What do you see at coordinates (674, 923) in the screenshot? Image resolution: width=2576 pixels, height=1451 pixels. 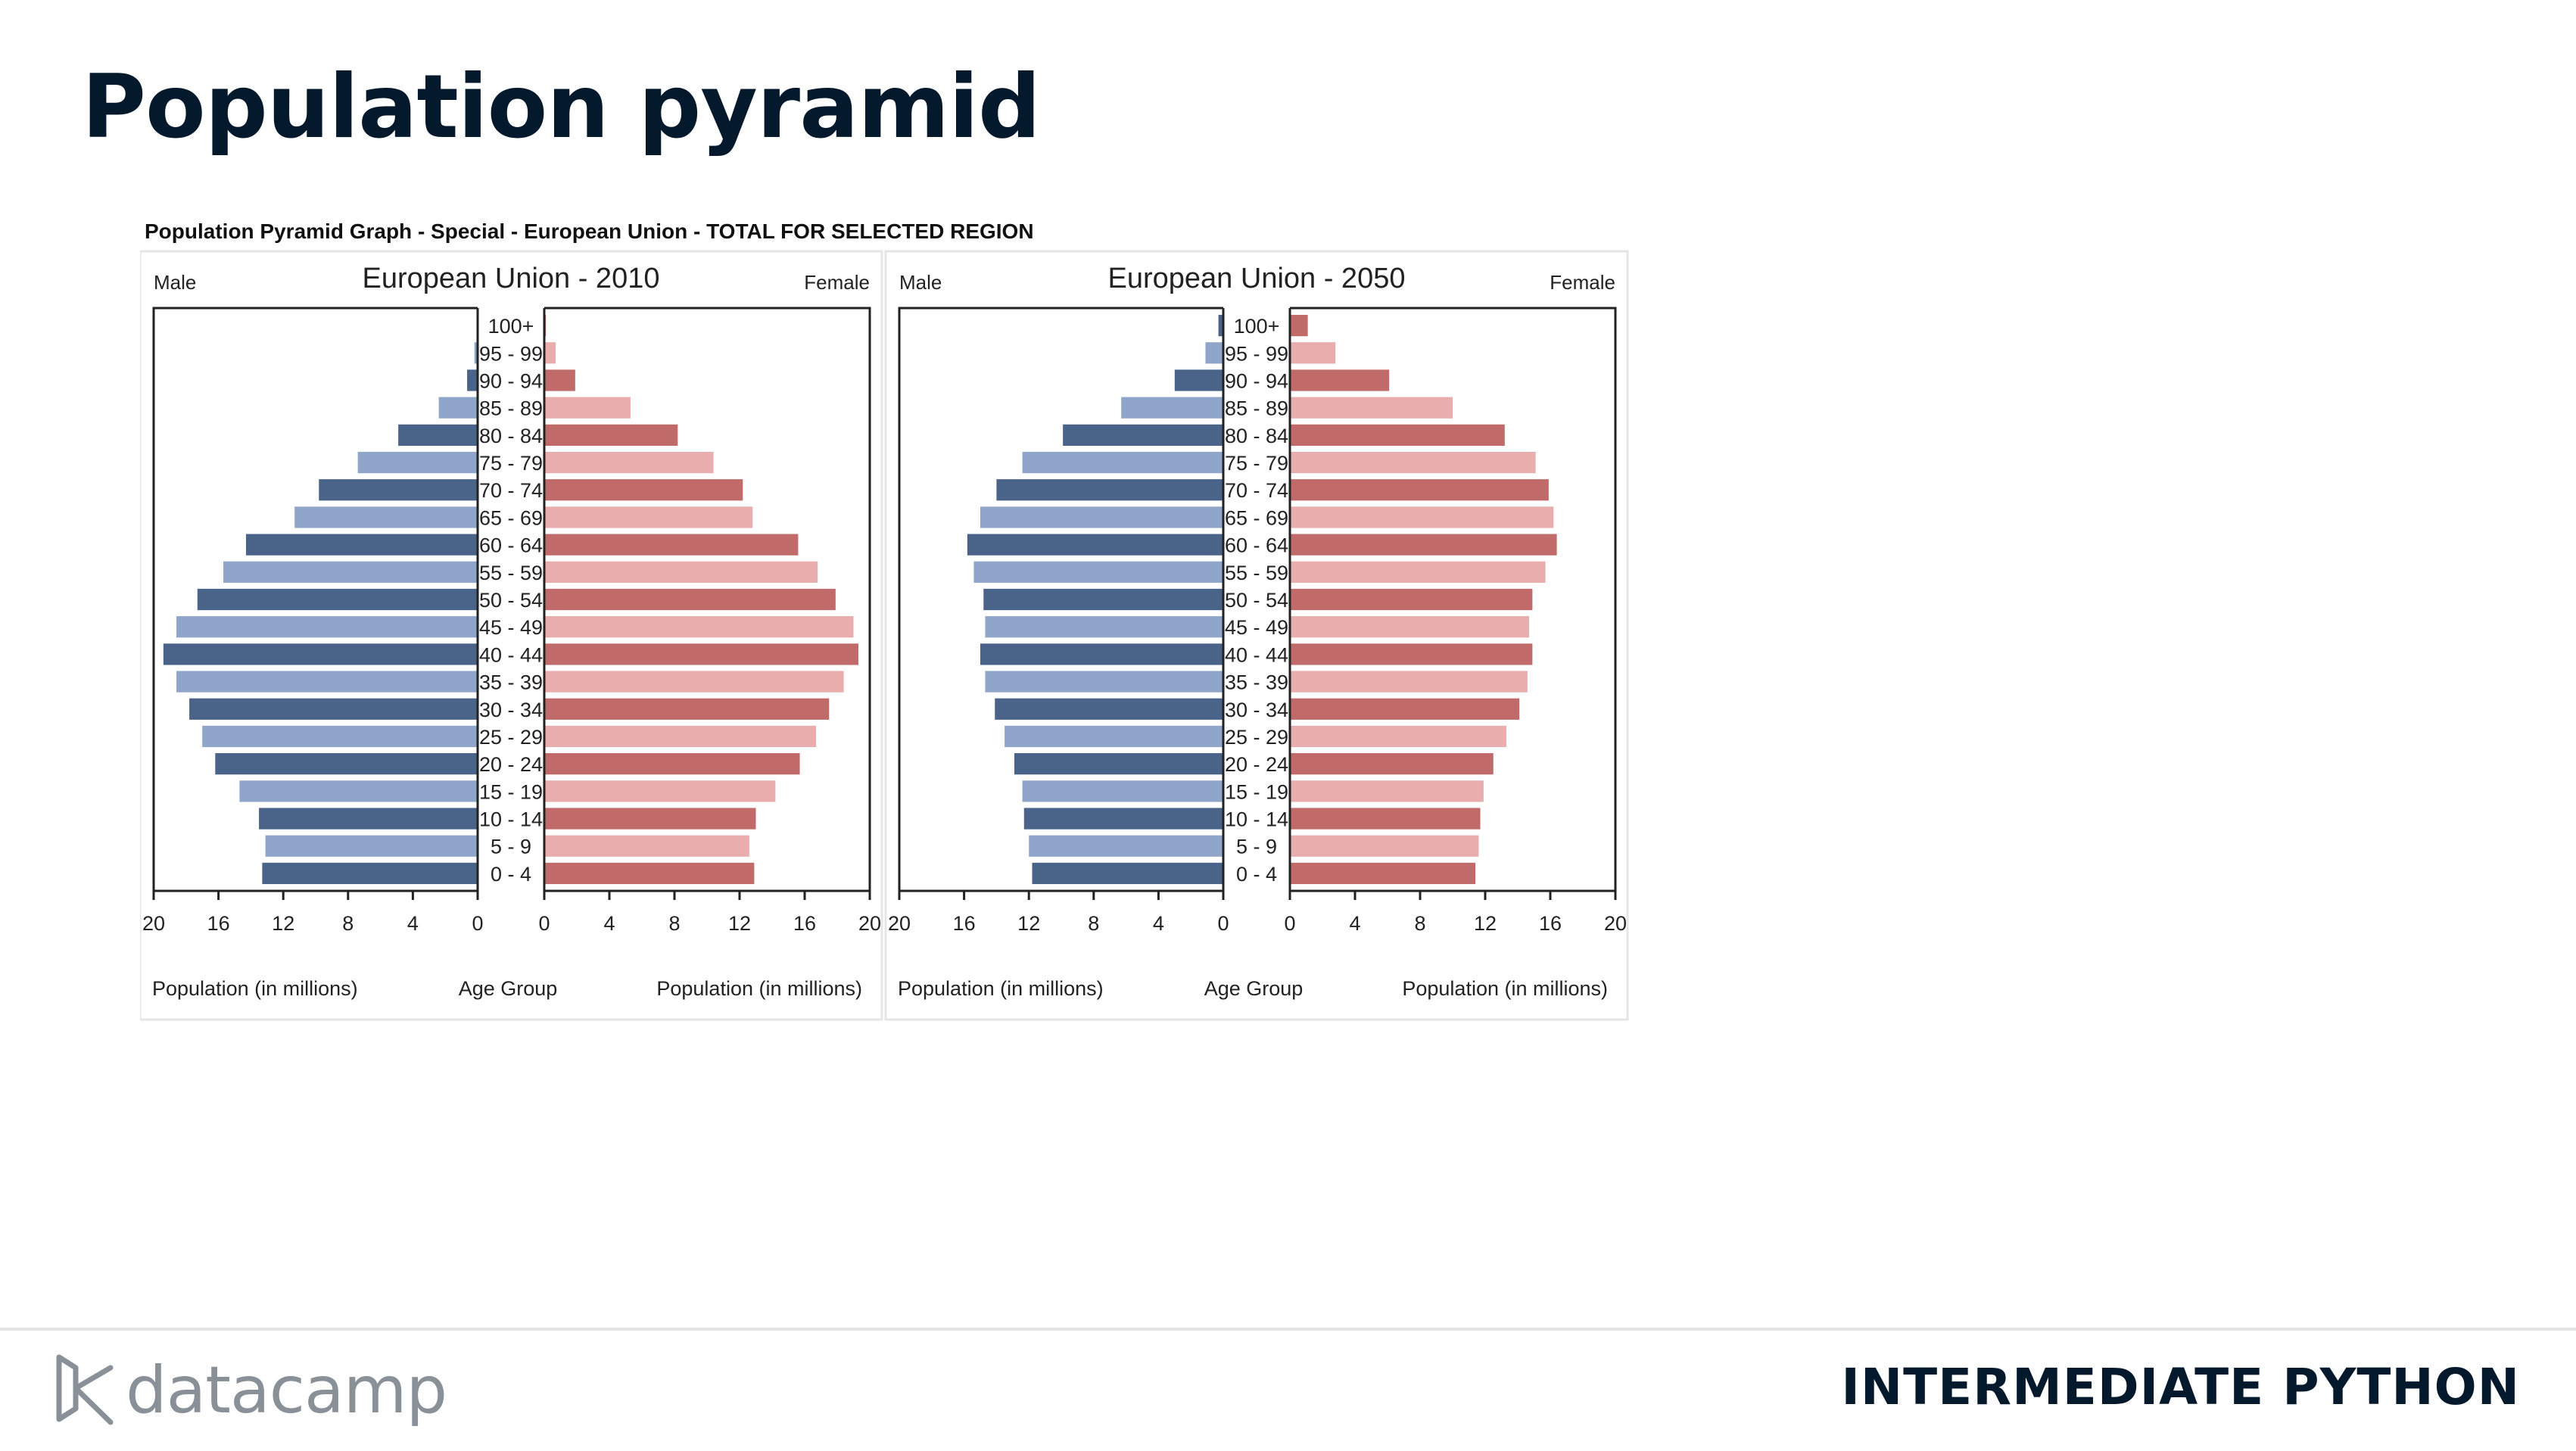 I see `panel-1-female-tick-label: 8` at bounding box center [674, 923].